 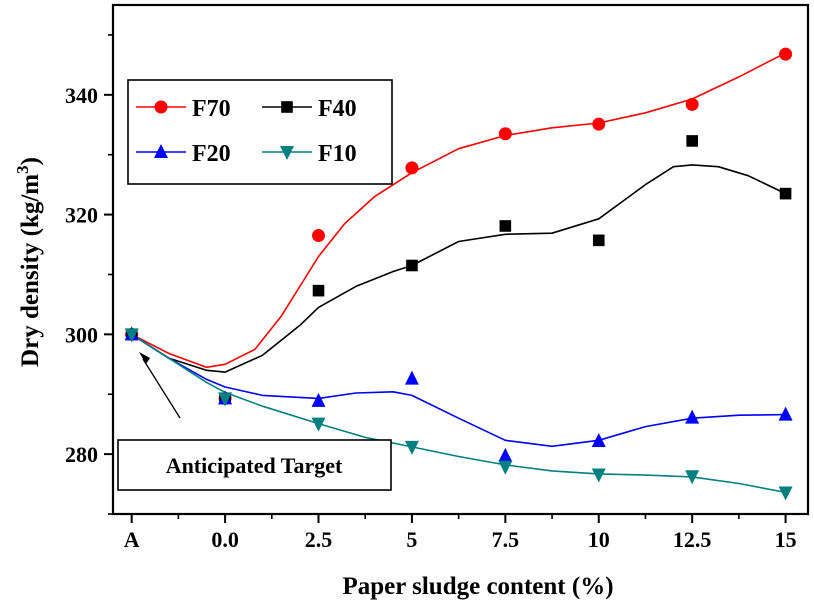 I want to click on y-tick-label: 340, so click(x=81, y=95).